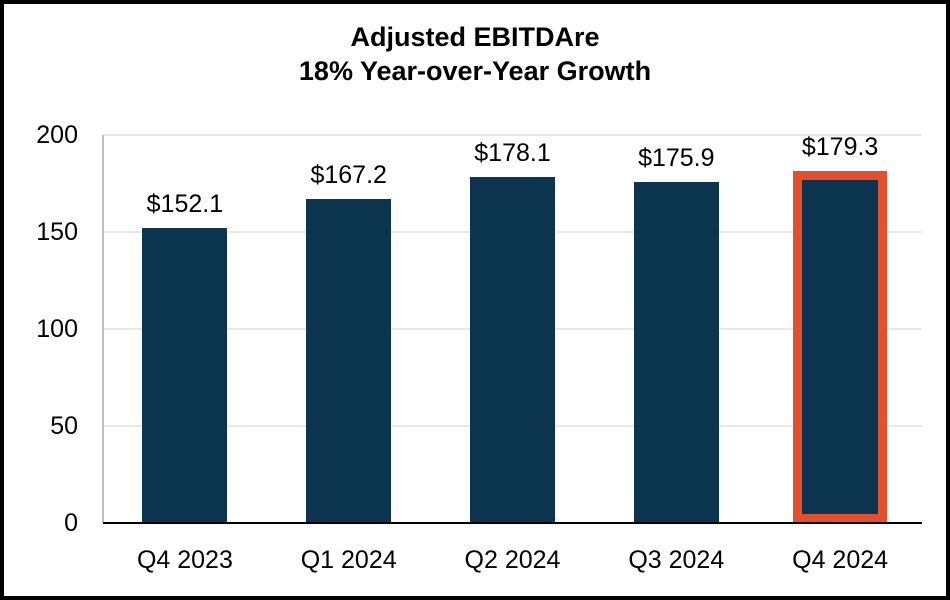 The image size is (950, 600). I want to click on x-category-label: Q1 2024, so click(348, 560).